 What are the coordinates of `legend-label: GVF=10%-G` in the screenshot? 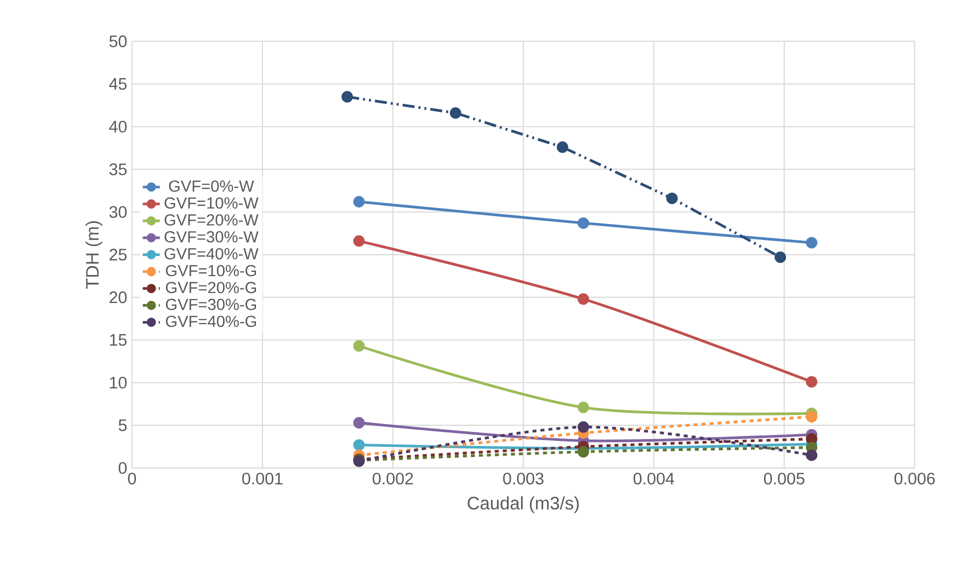 It's located at (211, 270).